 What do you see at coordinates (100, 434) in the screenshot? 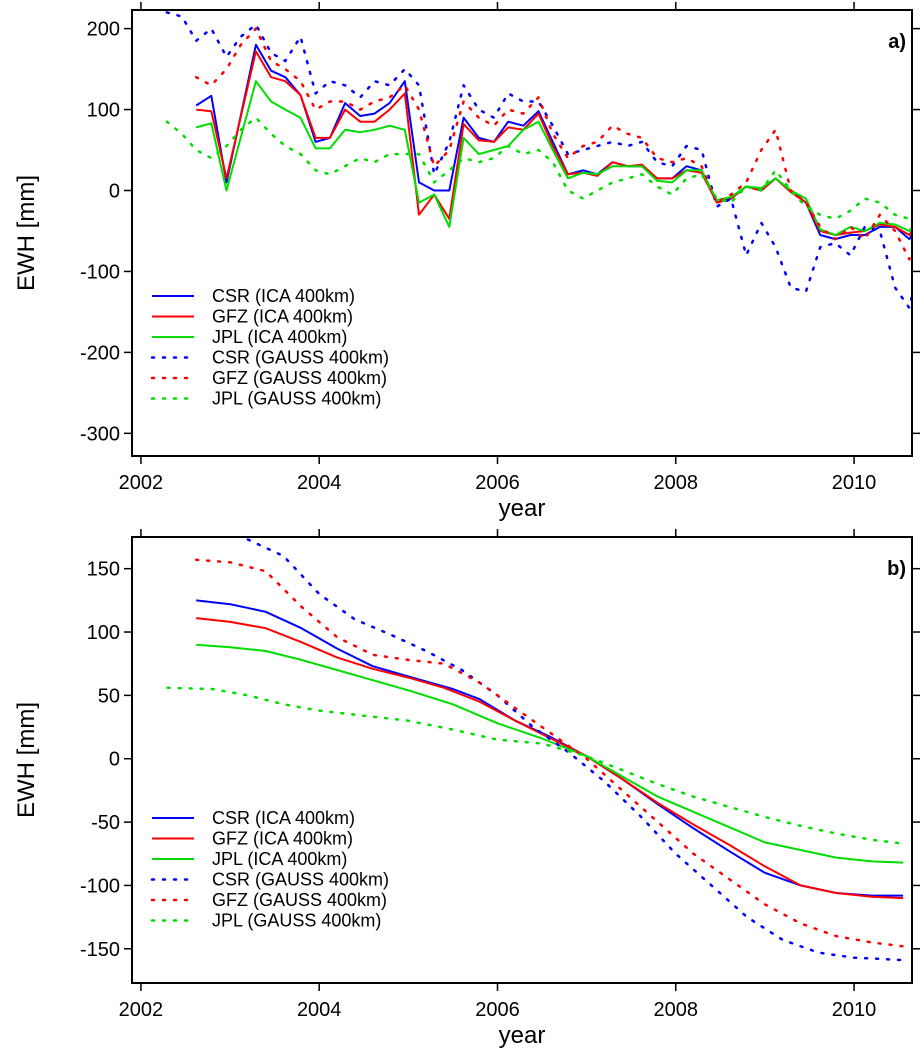
I see `y-tick-label: -300` at bounding box center [100, 434].